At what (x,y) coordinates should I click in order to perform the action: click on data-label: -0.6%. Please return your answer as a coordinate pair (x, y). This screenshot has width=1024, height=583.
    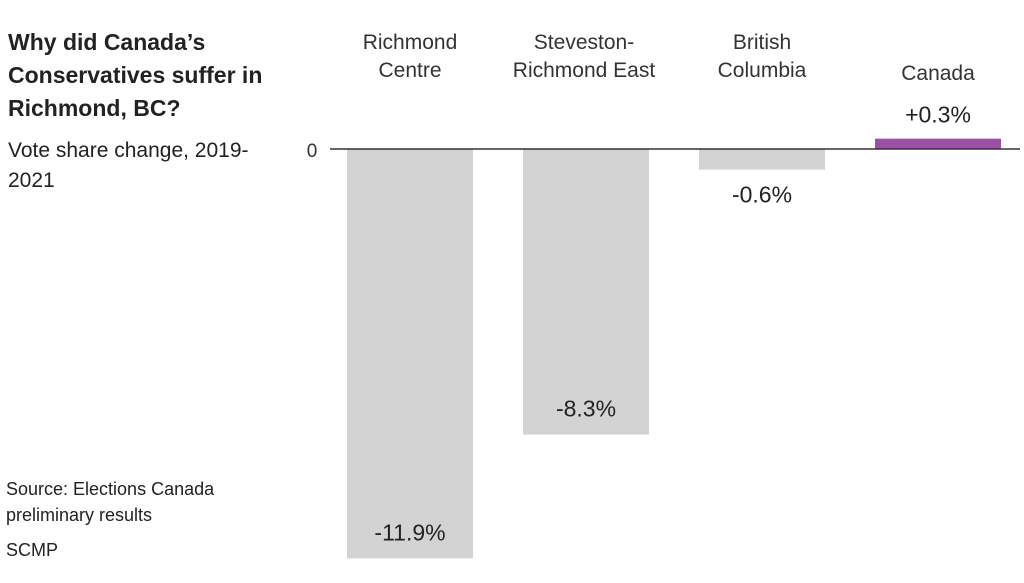
    Looking at the image, I should click on (762, 195).